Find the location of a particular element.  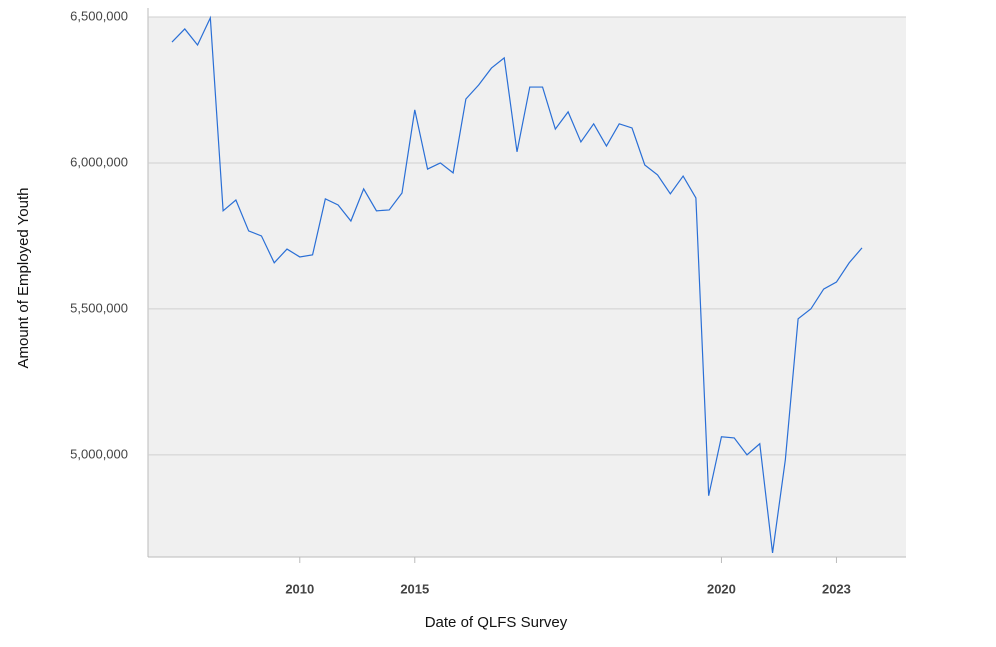

y-tick-label: 5,000,000 is located at coordinates (99, 453).